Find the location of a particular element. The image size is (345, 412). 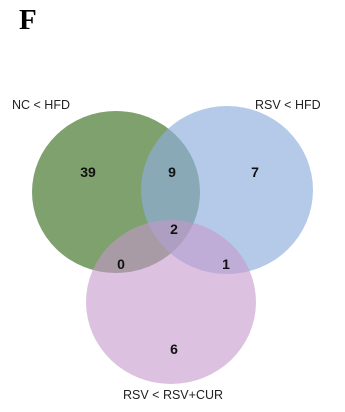

count-nc-hfd-and-rsv-cur: 0 is located at coordinates (121, 264).